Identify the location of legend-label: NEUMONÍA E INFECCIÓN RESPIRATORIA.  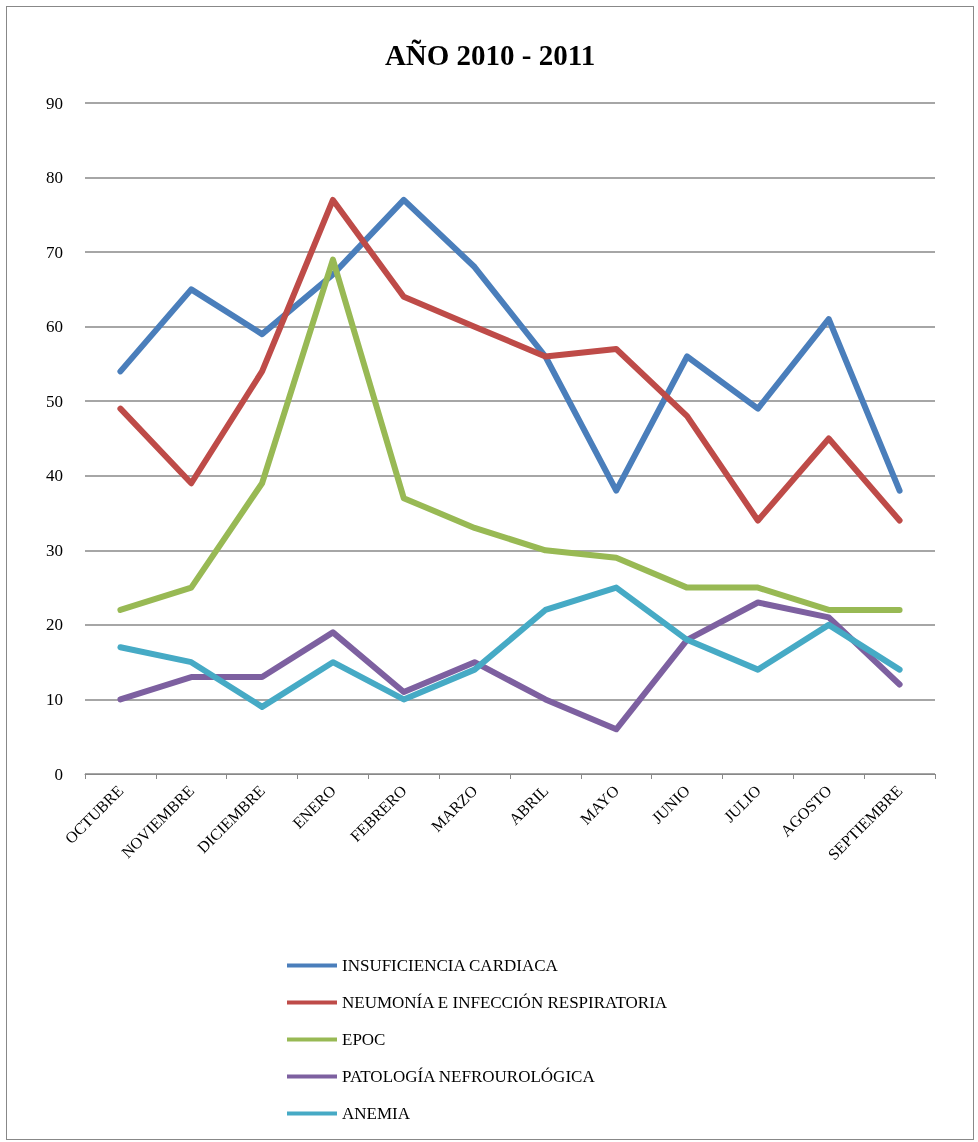
(505, 1002).